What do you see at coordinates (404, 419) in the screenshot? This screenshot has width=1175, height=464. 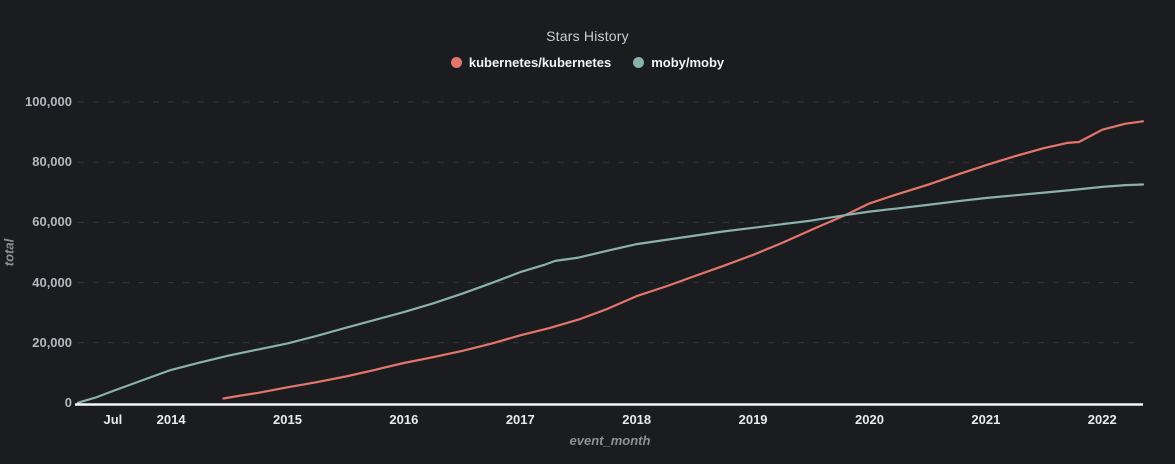 I see `x-tick-label: 2016` at bounding box center [404, 419].